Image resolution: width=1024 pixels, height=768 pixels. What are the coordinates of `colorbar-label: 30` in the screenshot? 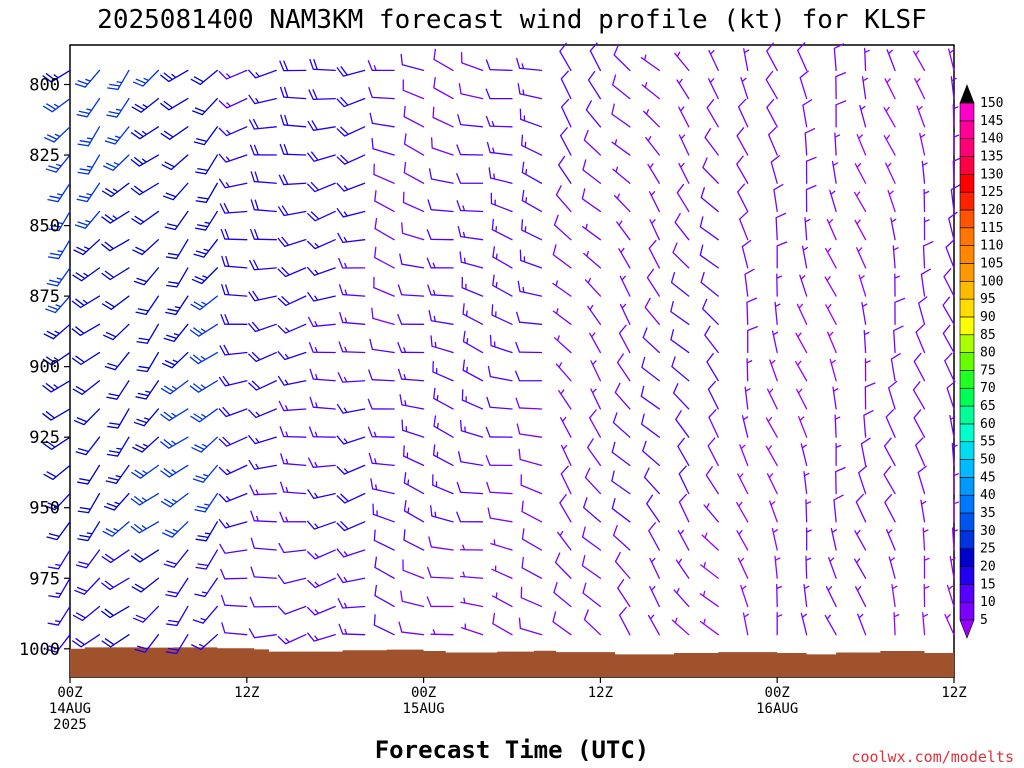 It's located at (988, 531).